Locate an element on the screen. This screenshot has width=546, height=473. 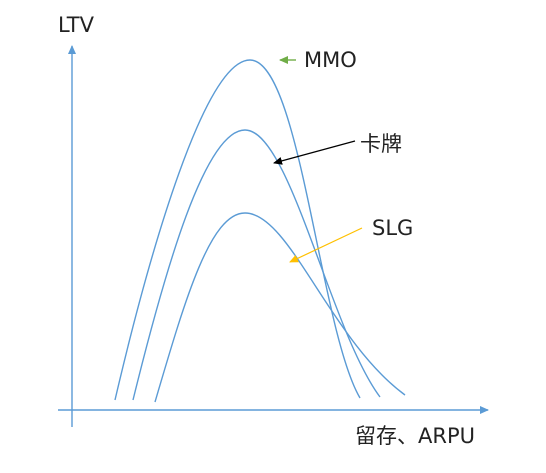
card-arrow is located at coordinates (314, 152).